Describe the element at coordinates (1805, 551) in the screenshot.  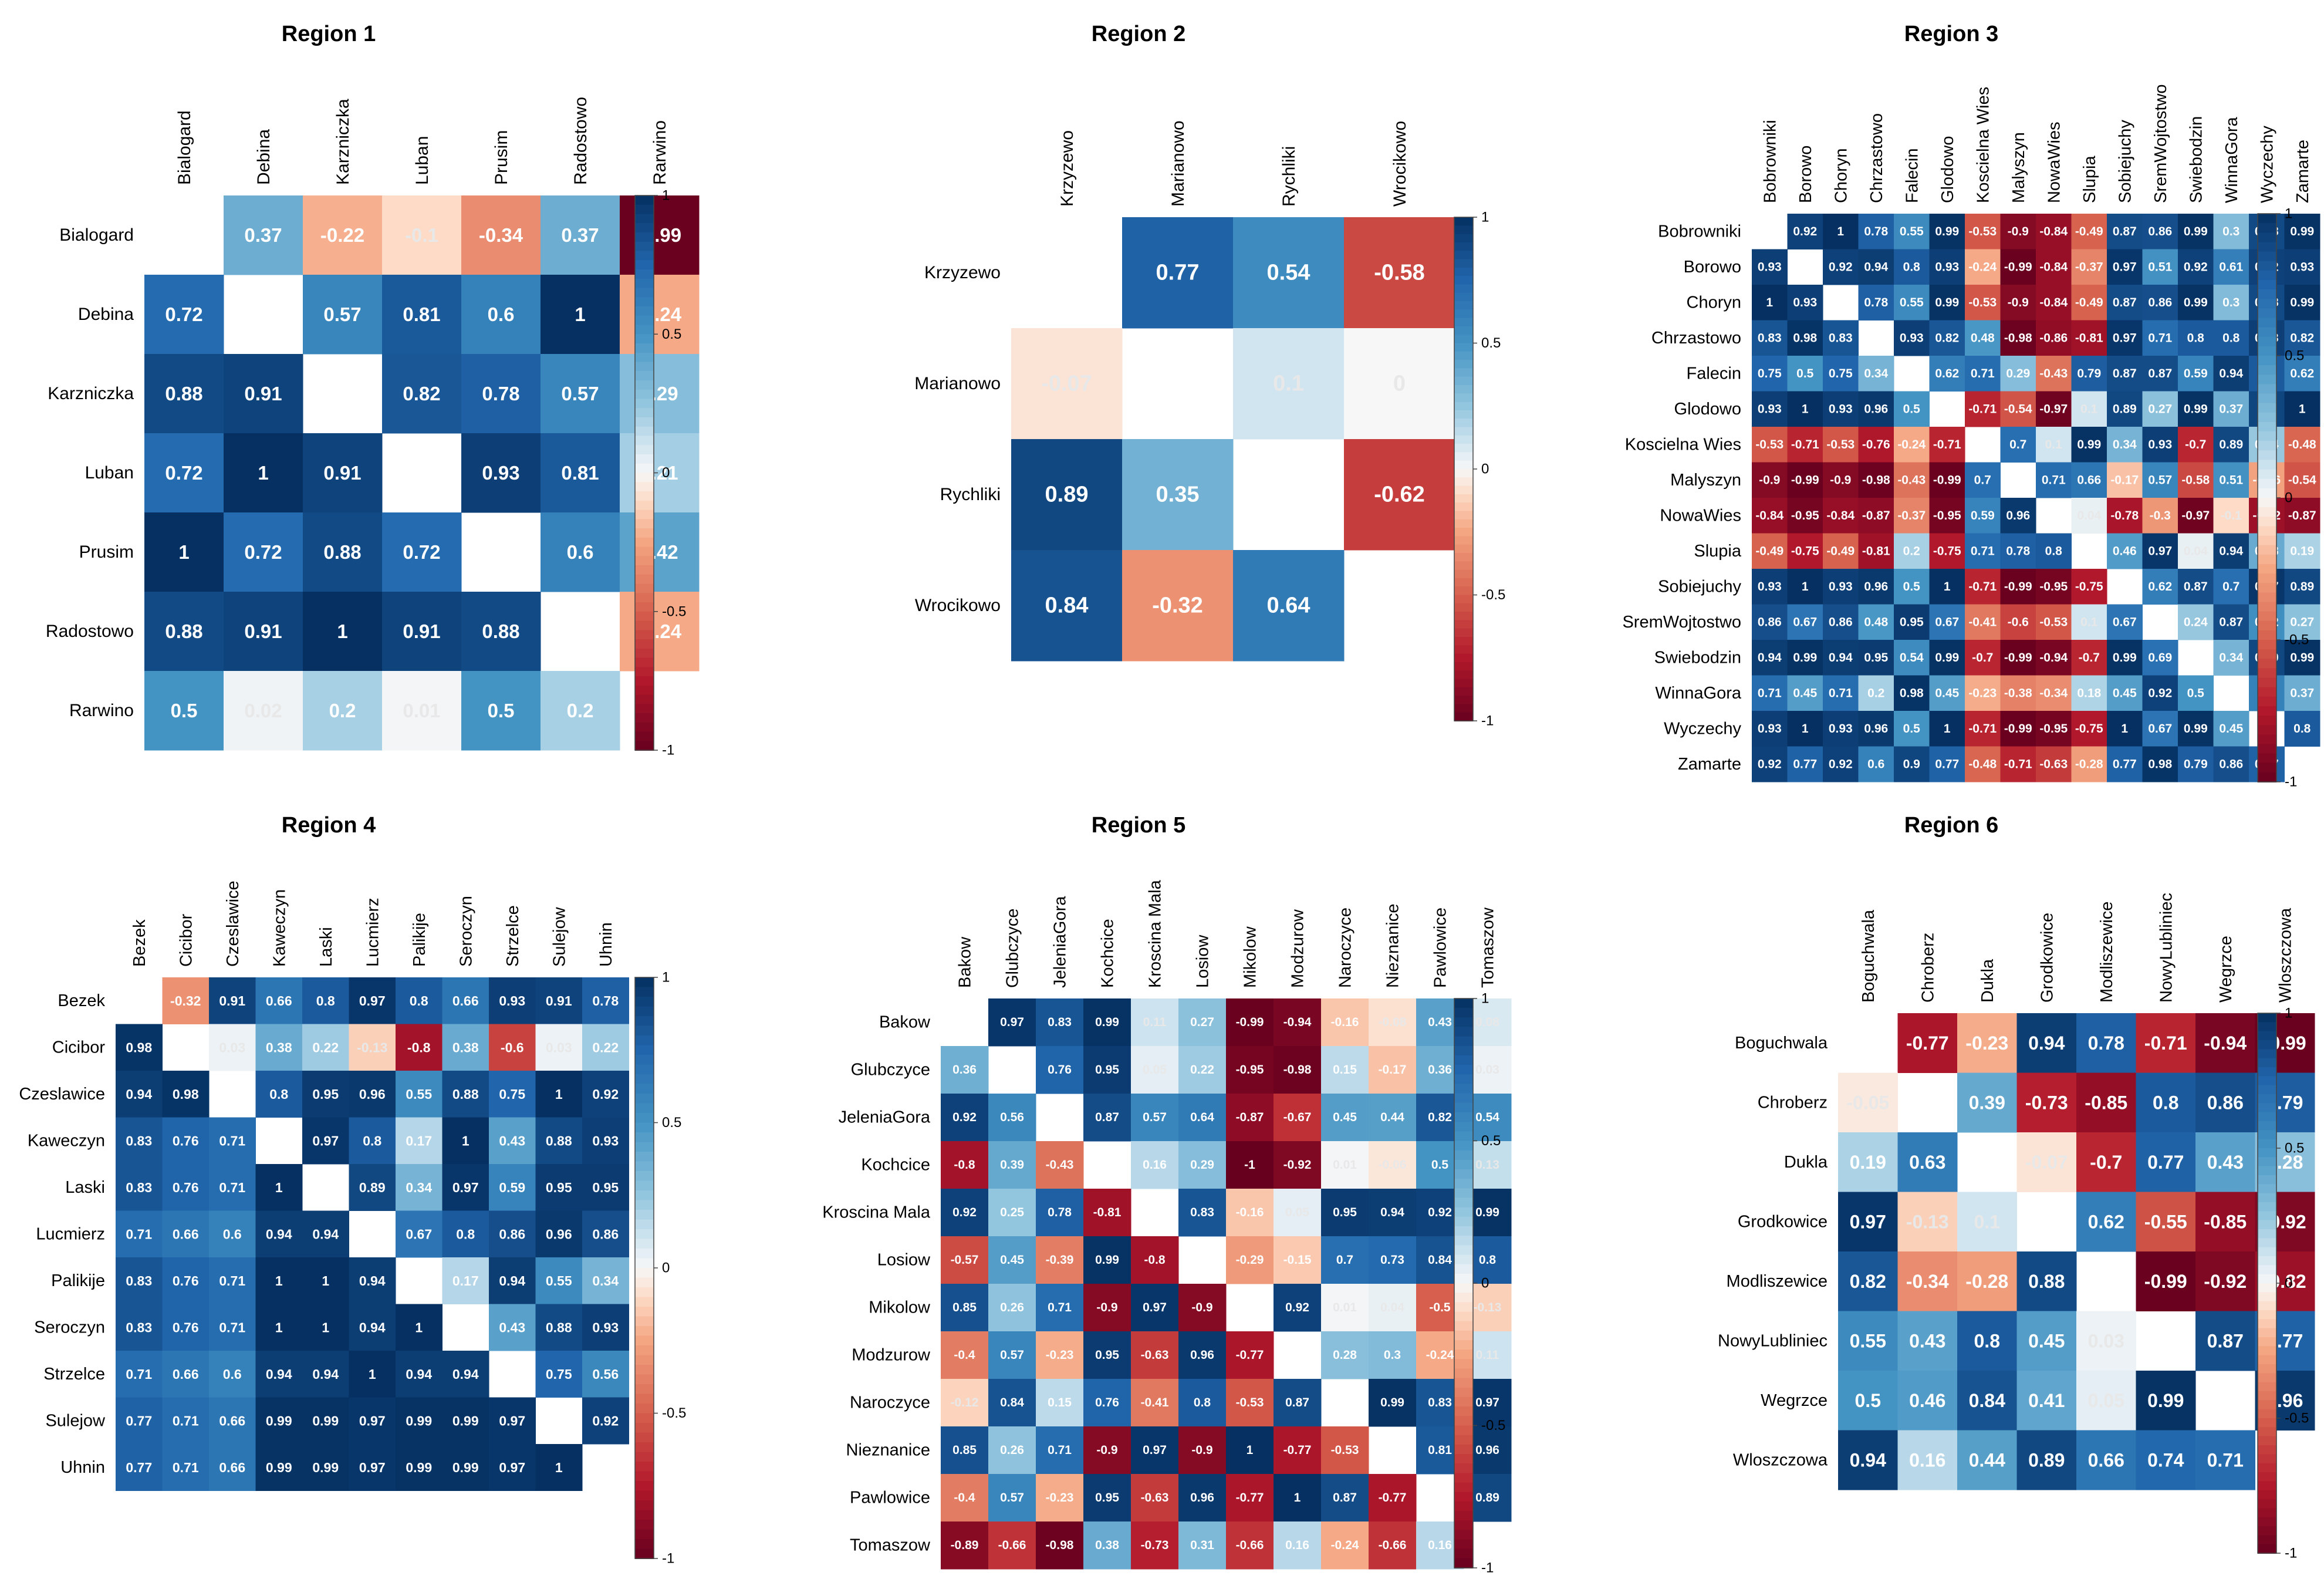
I see `cell-value-label: -0.75` at that location.